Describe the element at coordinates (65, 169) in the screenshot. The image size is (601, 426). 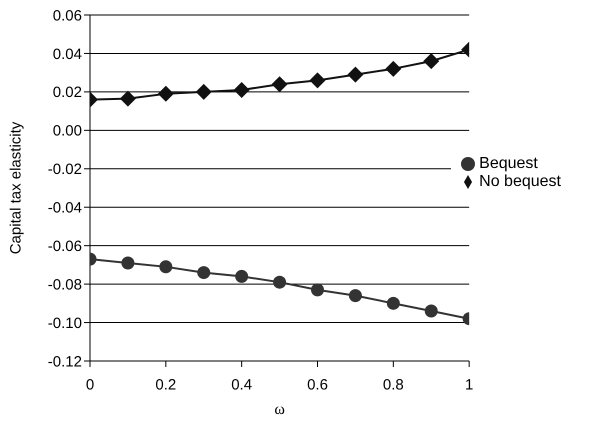
I see `y-tick-label: -0.02` at that location.